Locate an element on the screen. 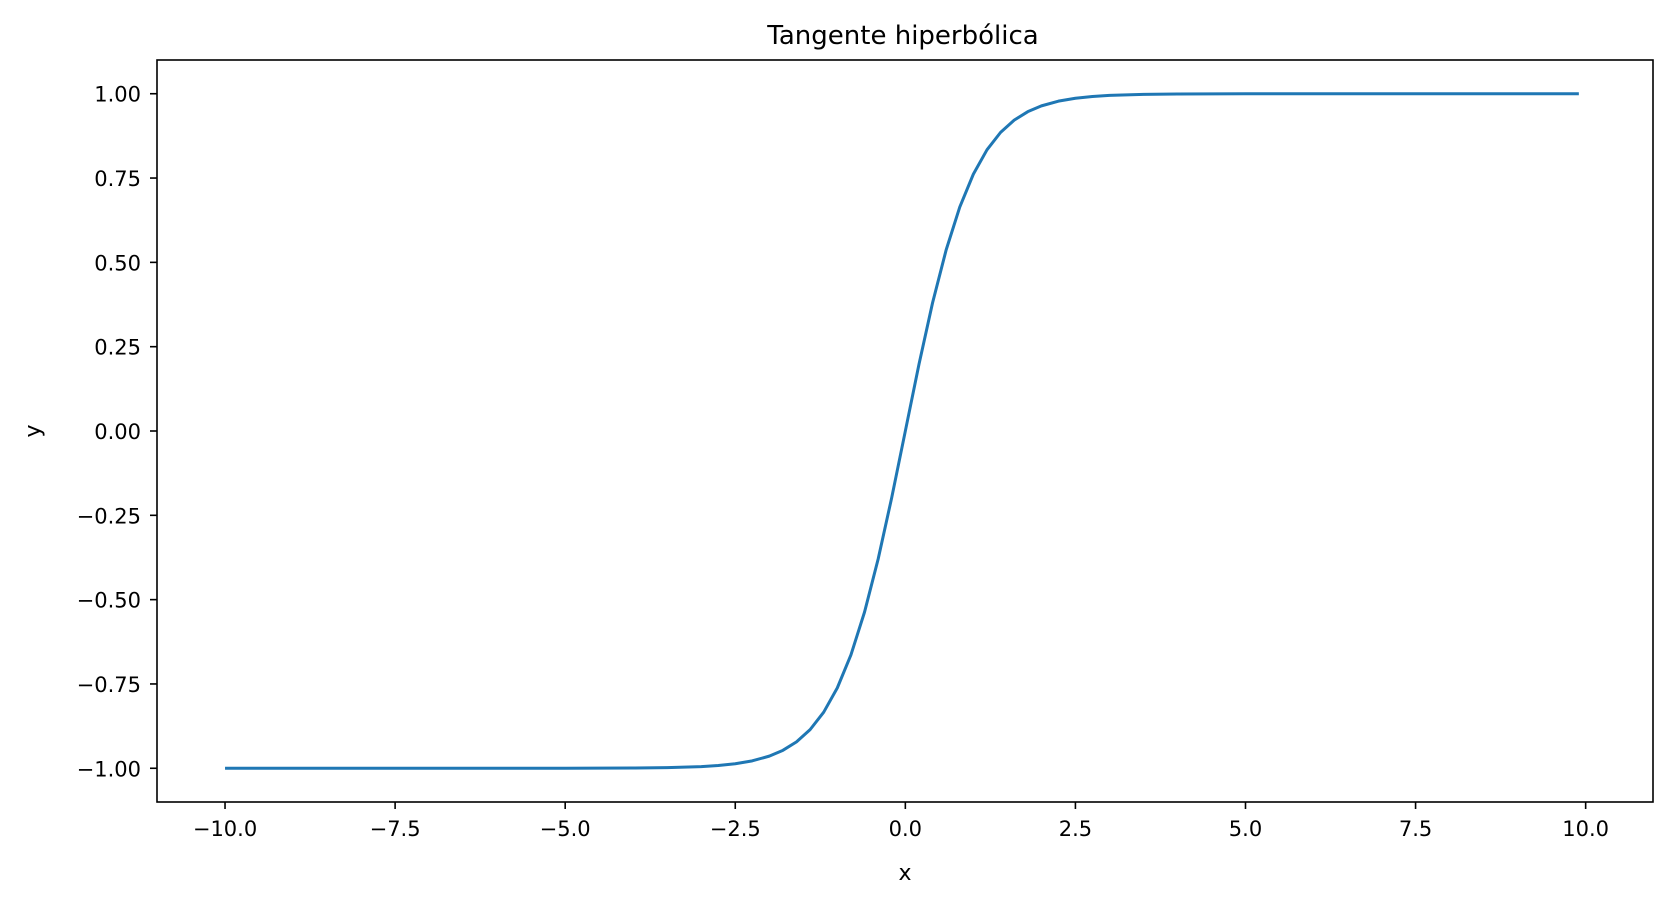 Image resolution: width=1663 pixels, height=900 pixels. x-tick-label: 10.0 is located at coordinates (1585, 829).